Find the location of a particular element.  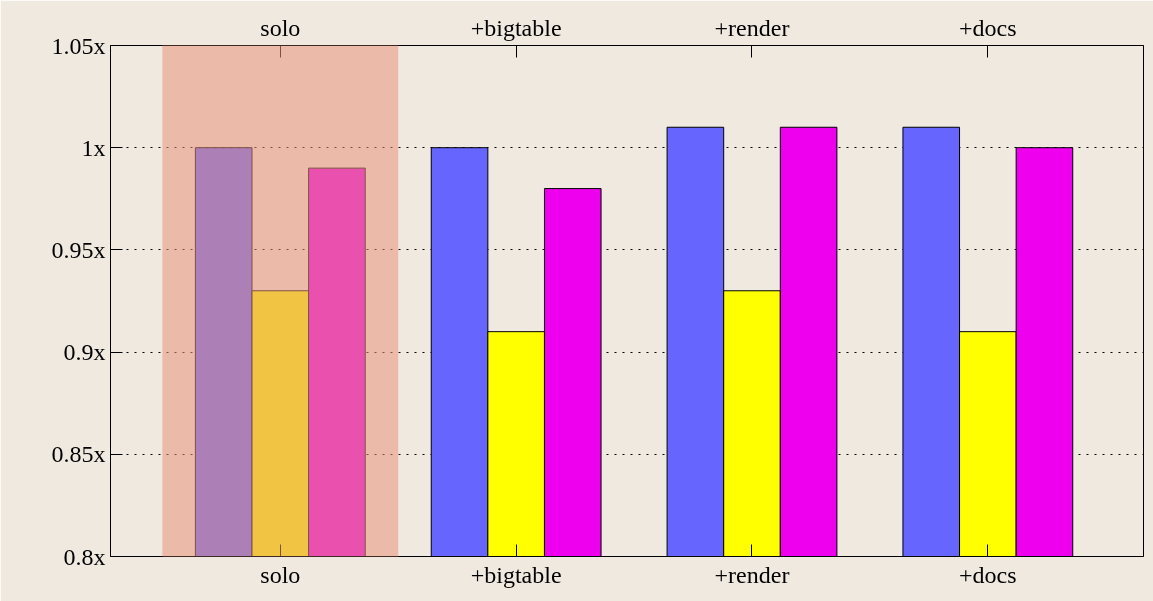

text: solo is located at coordinates (280, 574).